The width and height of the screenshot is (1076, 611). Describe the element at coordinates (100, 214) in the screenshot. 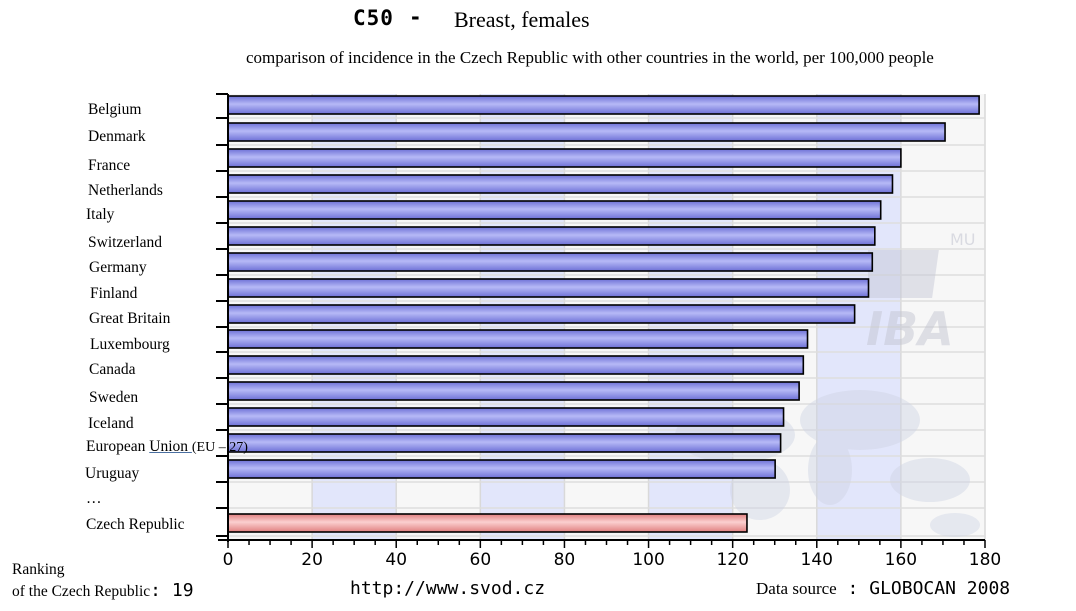

I see `category-label: Italy` at that location.